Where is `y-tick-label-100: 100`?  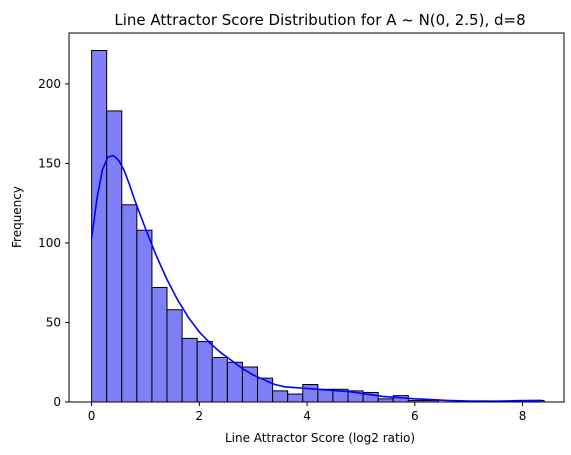 y-tick-label-100: 100 is located at coordinates (49, 243).